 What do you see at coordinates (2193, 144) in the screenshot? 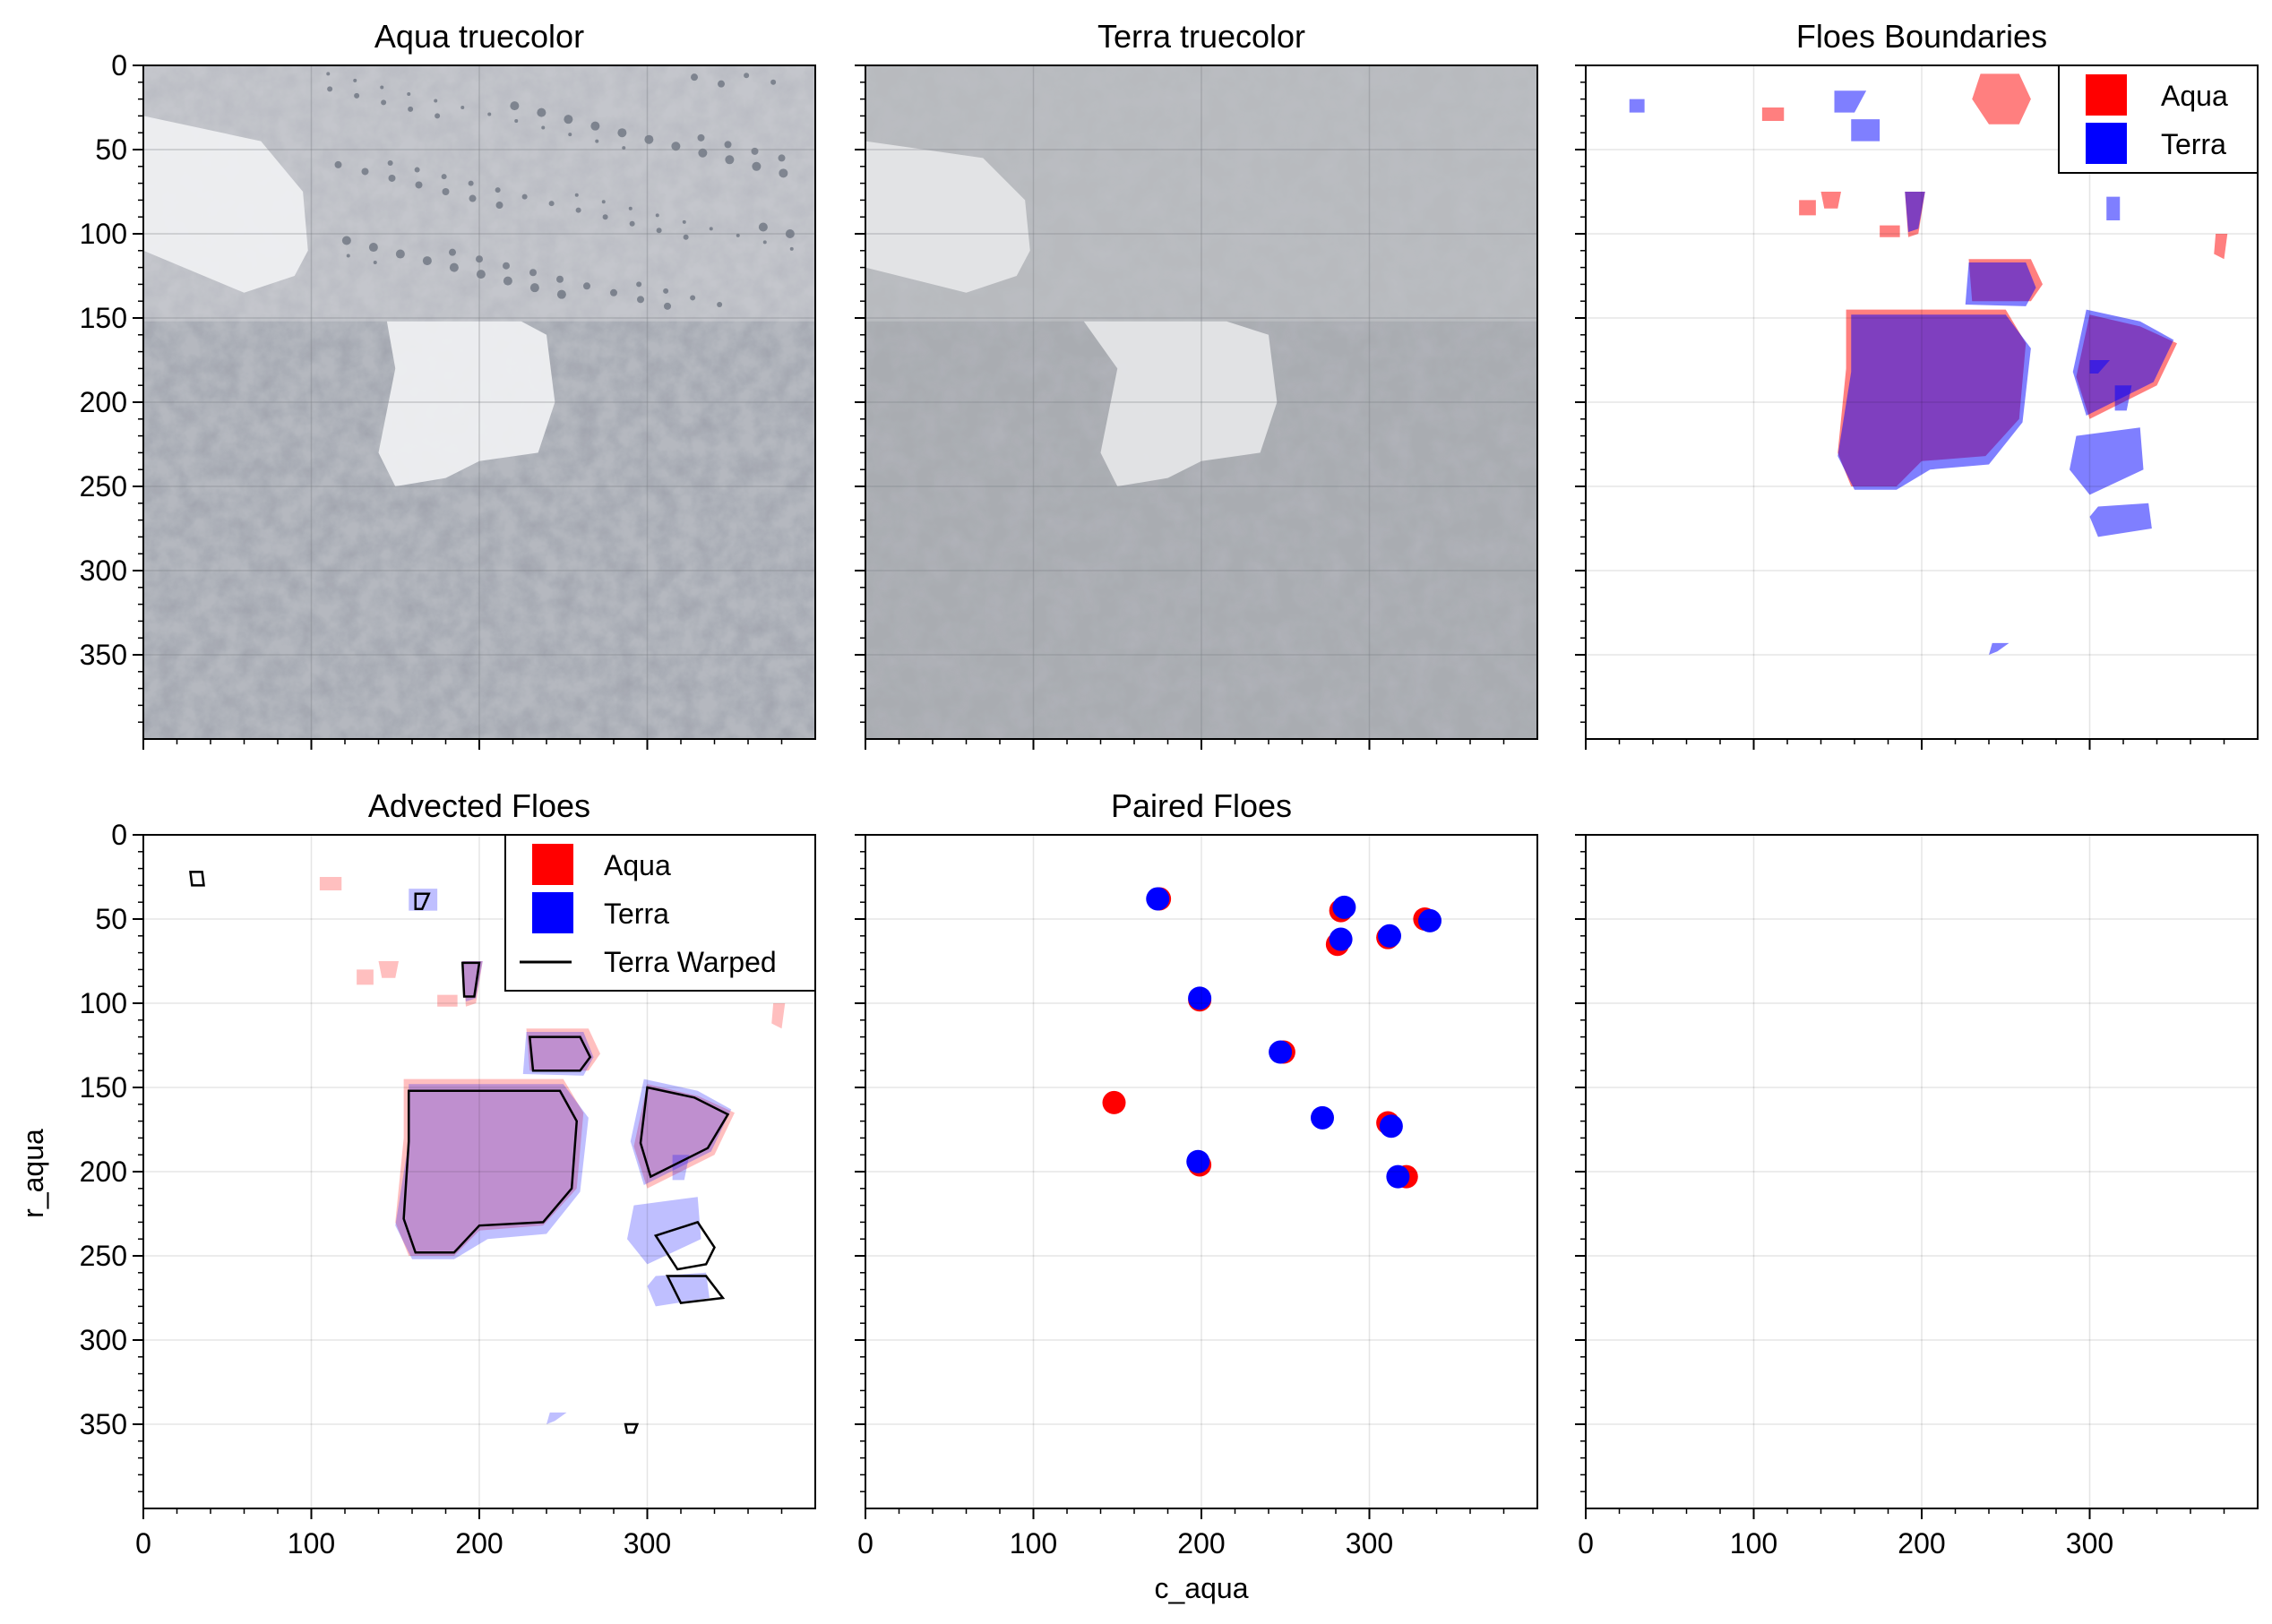
I see `legend-label: Terra` at bounding box center [2193, 144].